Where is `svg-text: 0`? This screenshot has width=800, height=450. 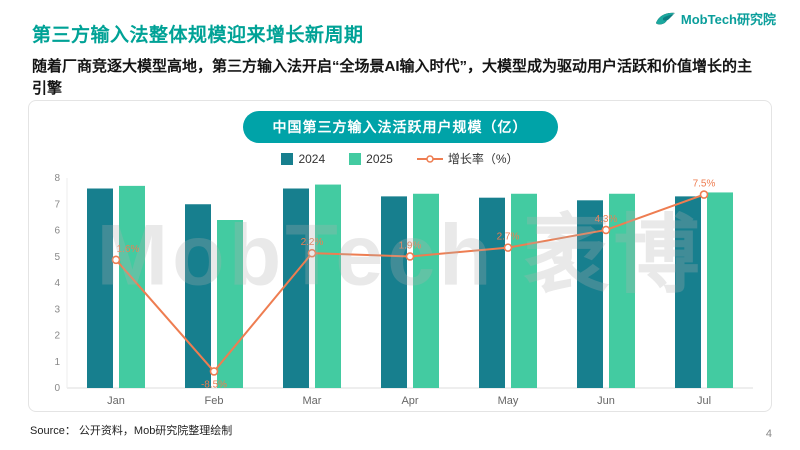
svg-text: 0 is located at coordinates (57, 388).